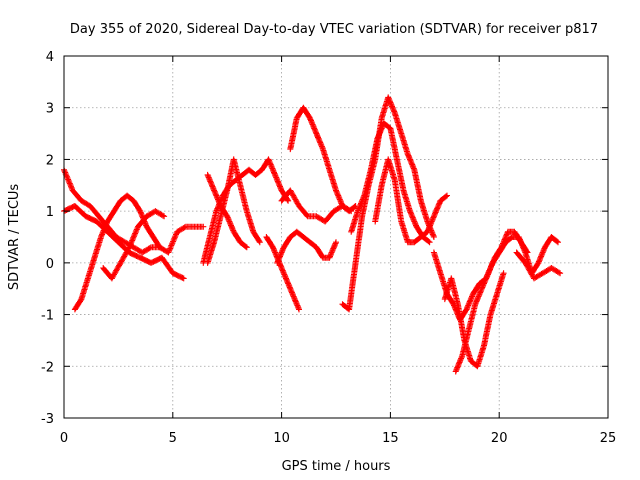 The image size is (640, 480). I want to click on y-tick-label: 3, so click(50, 109).